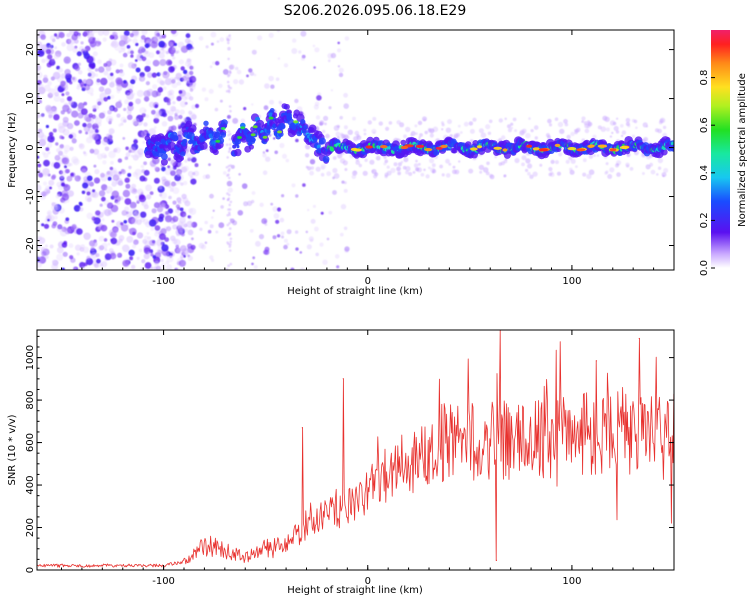 This screenshot has width=750, height=600. I want to click on colorbar-tick-label: 0.6, so click(704, 125).